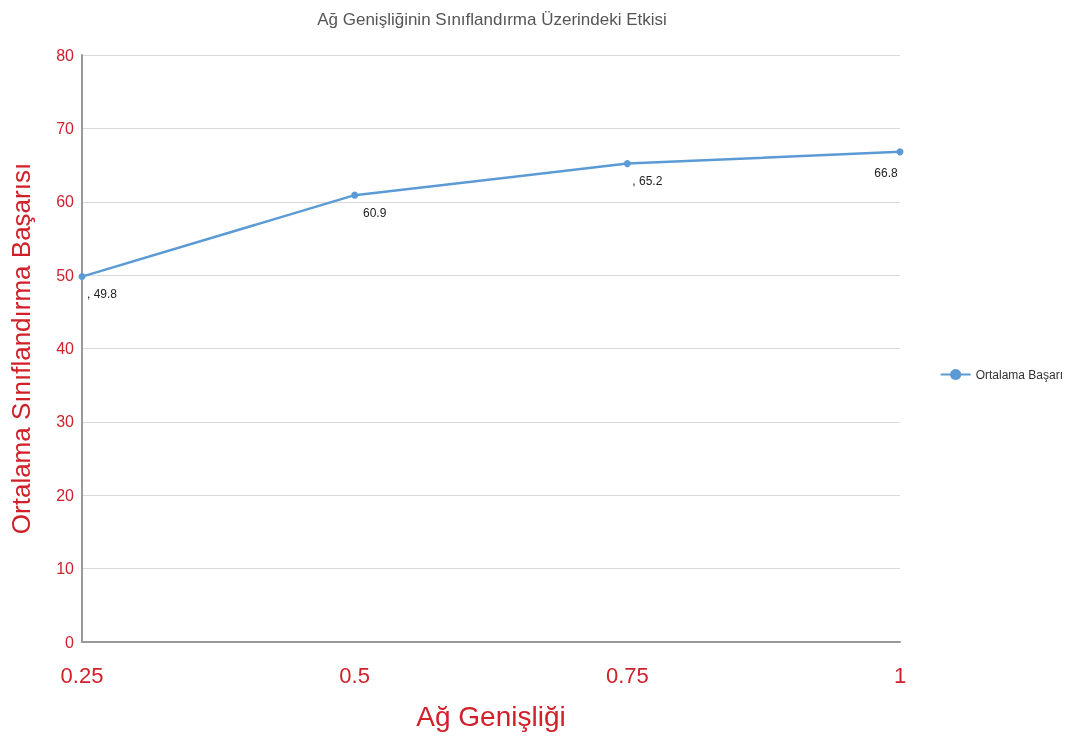 This screenshot has height=749, width=1078. What do you see at coordinates (65, 128) in the screenshot?
I see `y-tick-label: 70` at bounding box center [65, 128].